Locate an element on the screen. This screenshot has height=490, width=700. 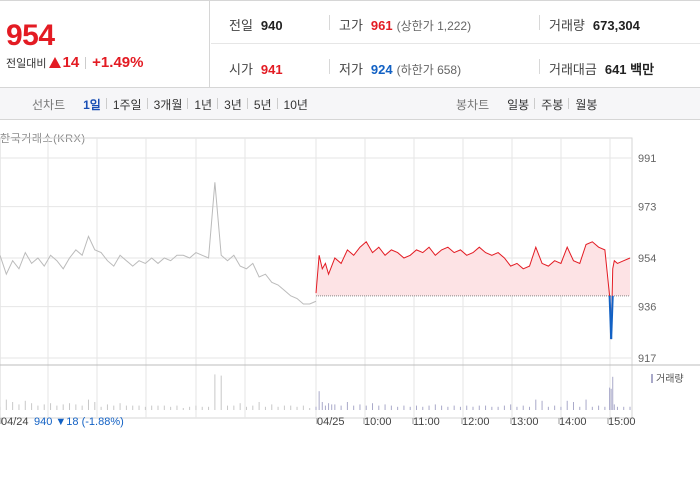
period-3y: 3년 is located at coordinates (232, 104).